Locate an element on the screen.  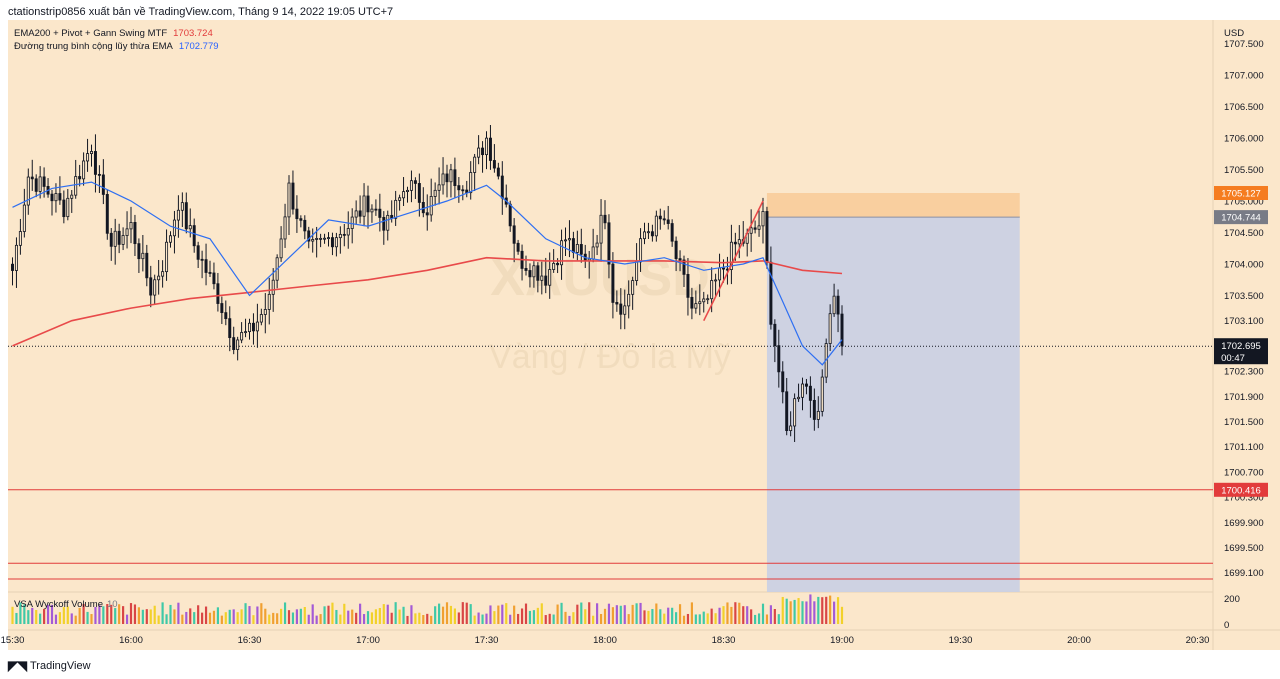
x-tick-label: 20:00 is located at coordinates (1079, 640).